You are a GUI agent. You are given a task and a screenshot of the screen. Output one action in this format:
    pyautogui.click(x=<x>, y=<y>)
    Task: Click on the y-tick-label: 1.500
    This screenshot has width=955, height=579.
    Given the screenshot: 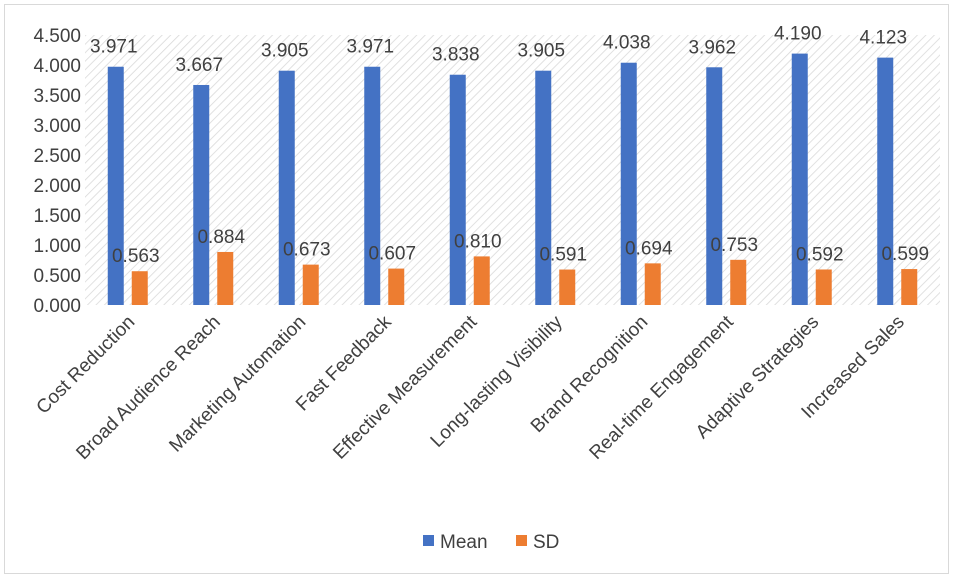 What is the action you would take?
    pyautogui.click(x=57, y=216)
    